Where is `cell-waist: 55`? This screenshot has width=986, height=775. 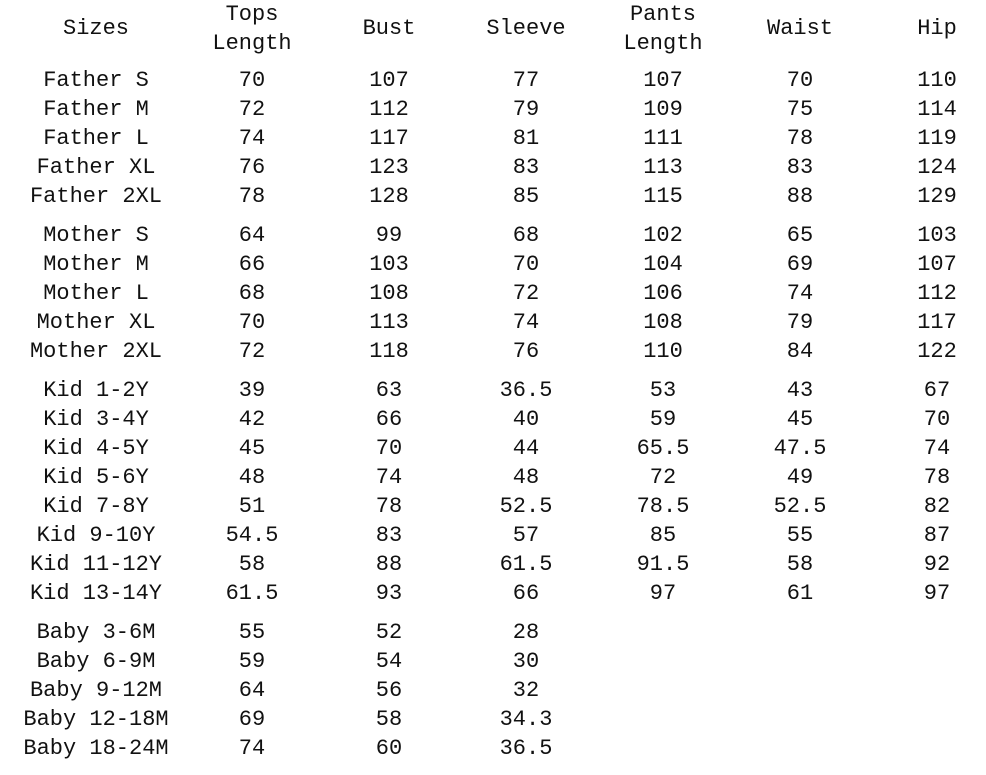
cell-waist: 55 is located at coordinates (800, 535).